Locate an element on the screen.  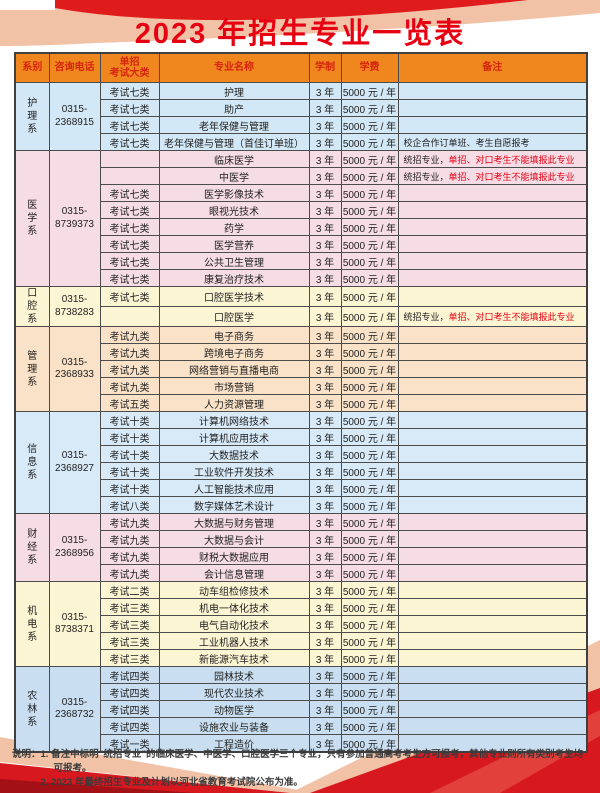
exam-category-cell: 考试十类 is located at coordinates (129, 454).